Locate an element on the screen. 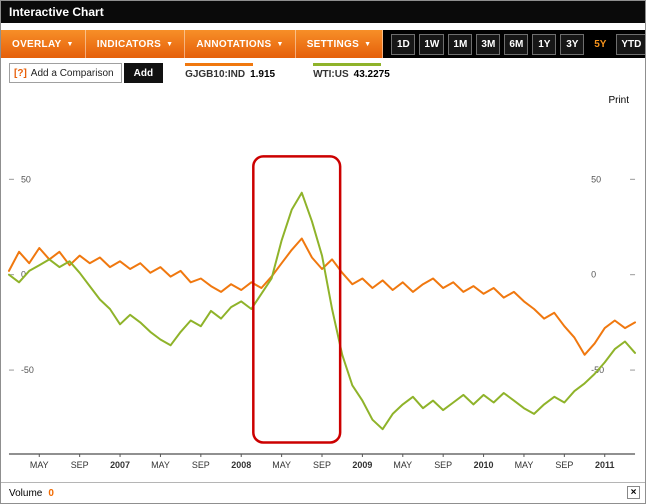  x-tick-label: 2007 is located at coordinates (120, 465).